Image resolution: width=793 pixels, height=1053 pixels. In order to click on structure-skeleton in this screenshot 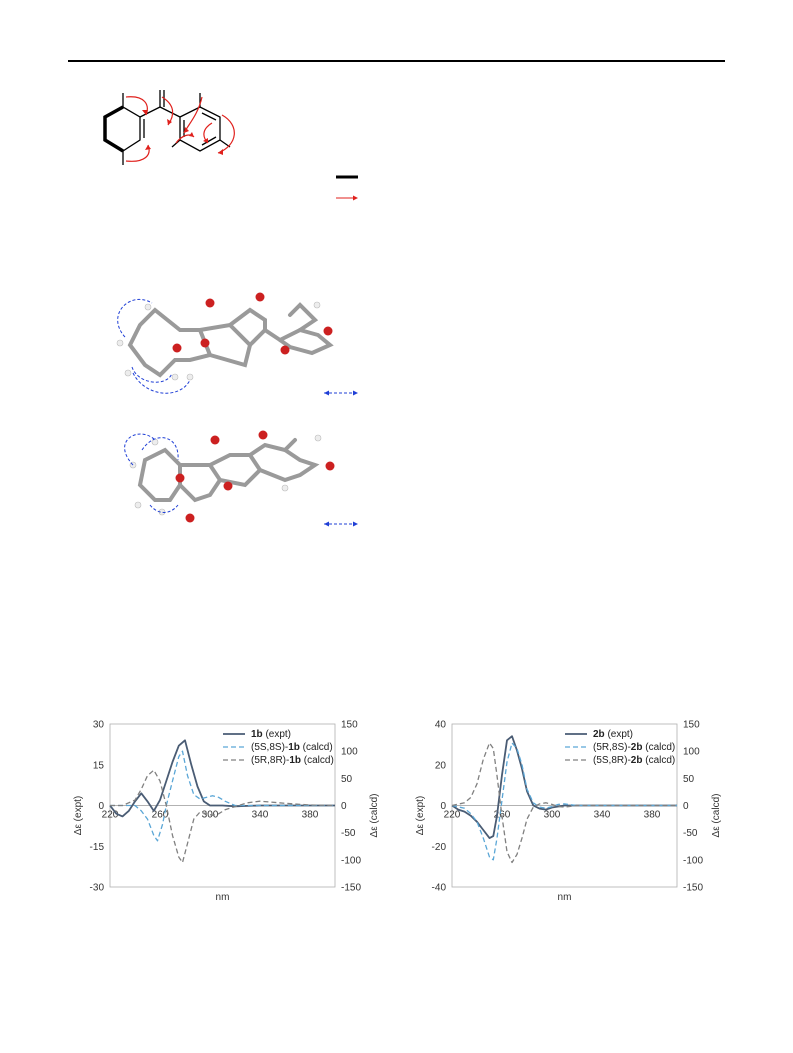, I will do `click(167, 127)`.